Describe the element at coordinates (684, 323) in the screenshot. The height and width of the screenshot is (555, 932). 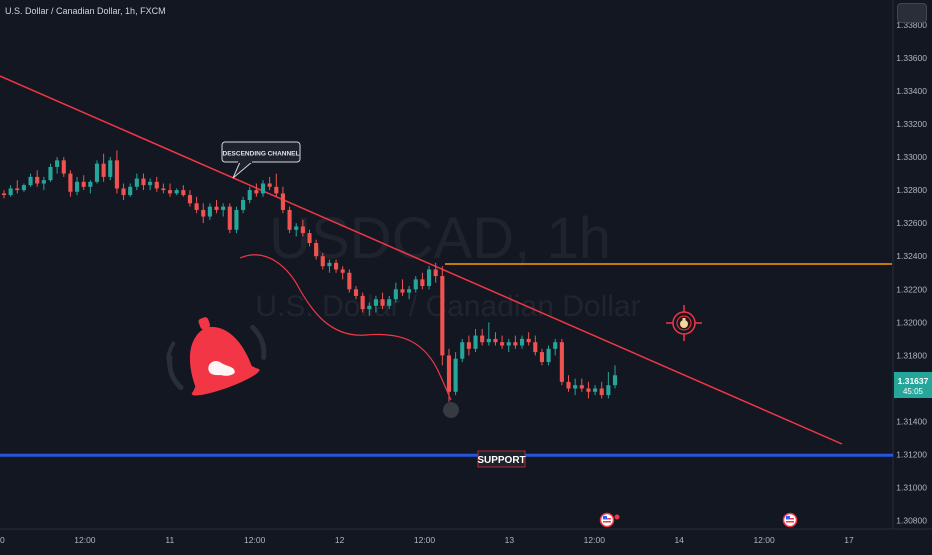
I see `money-bag-target-icon` at that location.